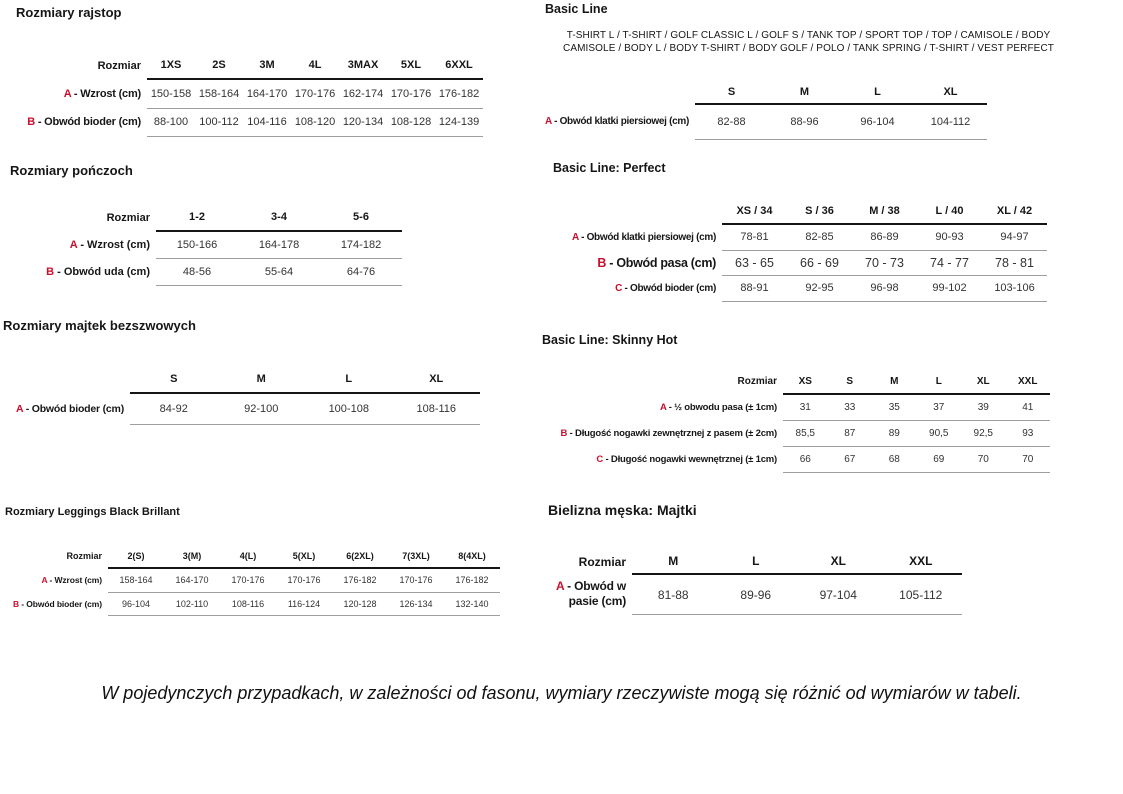 Image resolution: width=1123 pixels, height=794 pixels. Describe the element at coordinates (197, 245) in the screenshot. I see `measurement-value: 150-166` at that location.